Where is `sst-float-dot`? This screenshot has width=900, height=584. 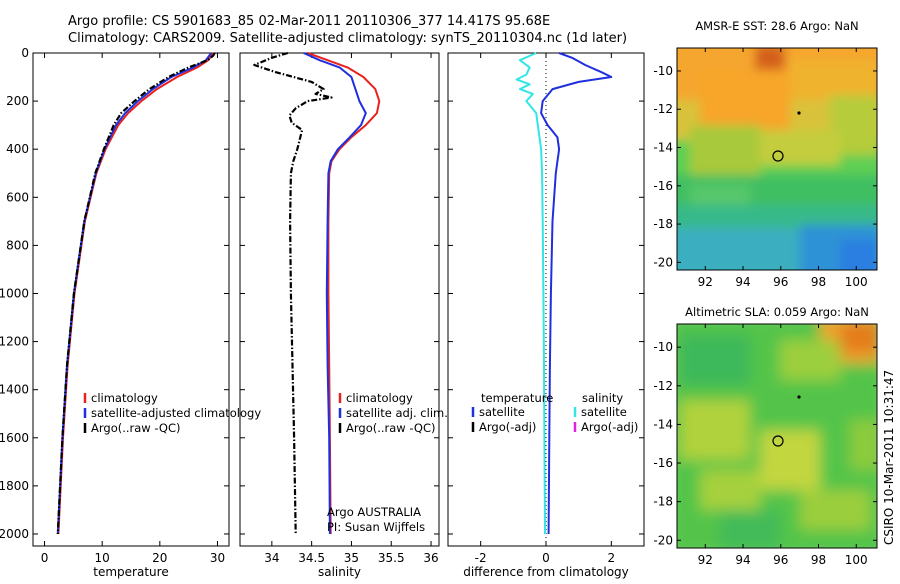
sst-float-dot is located at coordinates (799, 113).